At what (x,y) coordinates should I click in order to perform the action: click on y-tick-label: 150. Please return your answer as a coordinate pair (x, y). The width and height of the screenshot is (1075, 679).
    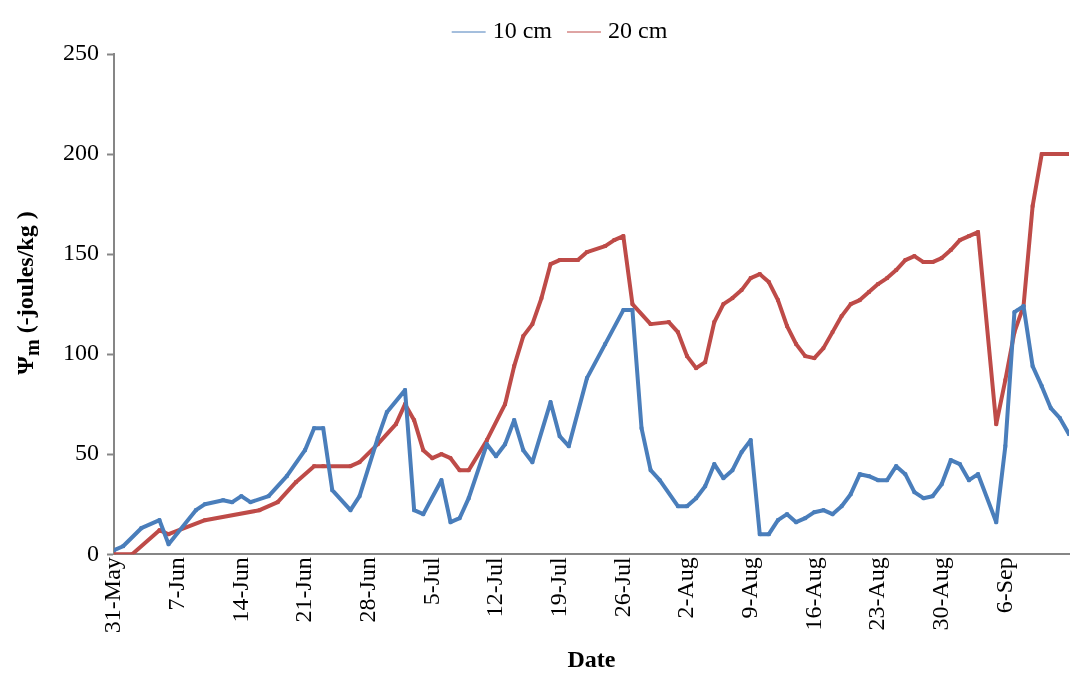
    Looking at the image, I should click on (81, 252).